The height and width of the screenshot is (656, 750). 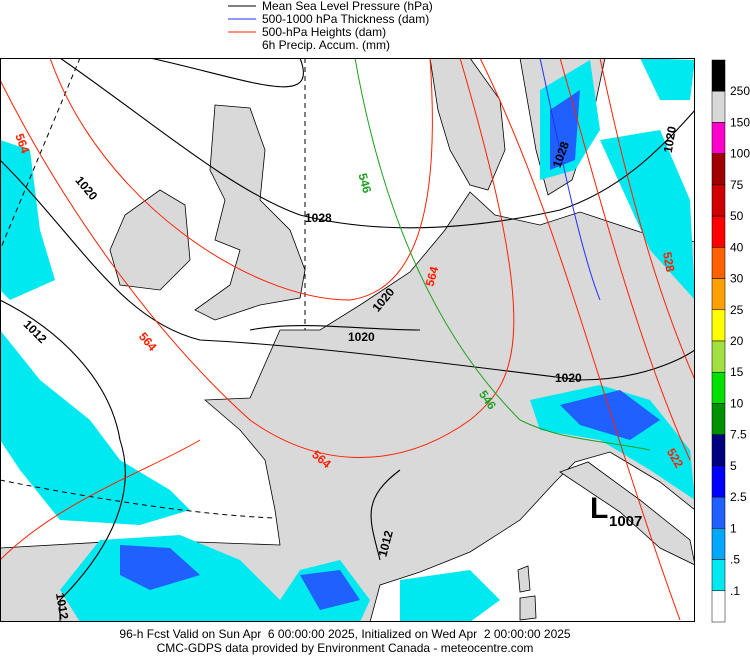 I want to click on colorbar-label: 2.5, so click(x=738, y=497).